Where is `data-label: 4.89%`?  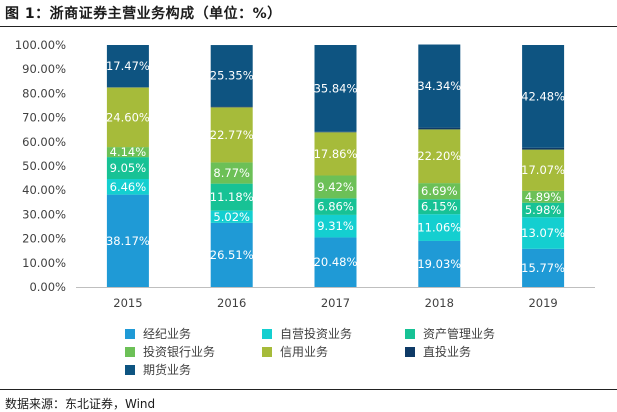 data-label: 4.89% is located at coordinates (543, 197).